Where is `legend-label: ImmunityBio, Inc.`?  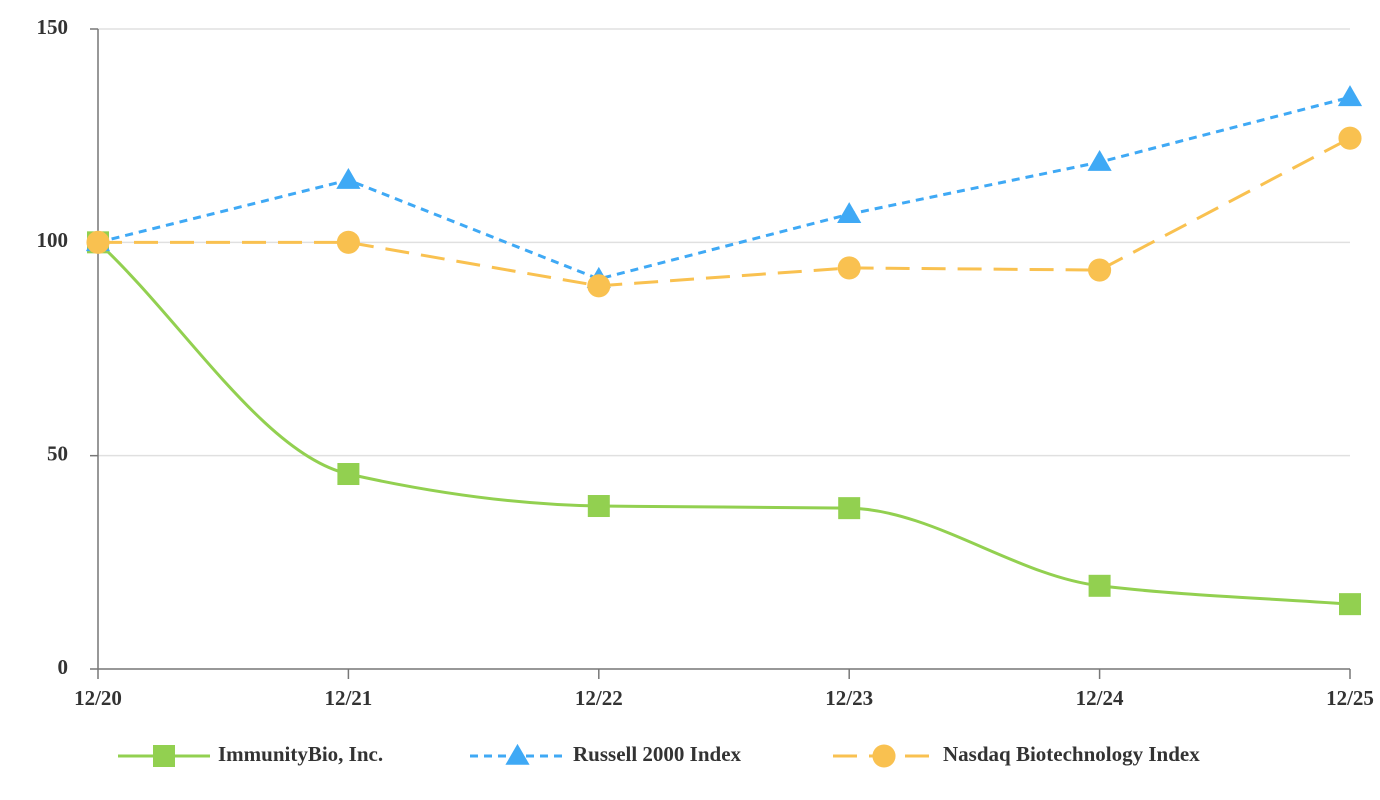
legend-label: ImmunityBio, Inc. is located at coordinates (300, 754).